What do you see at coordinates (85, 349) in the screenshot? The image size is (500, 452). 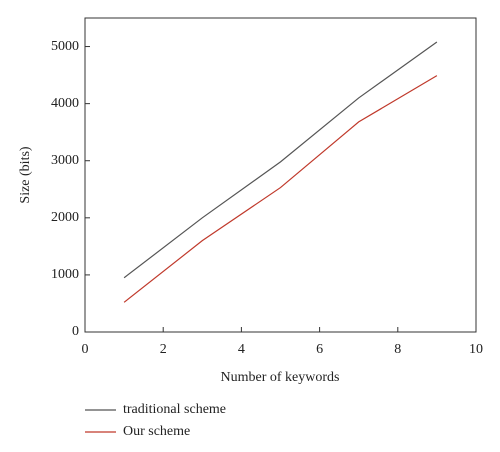 I see `x-tick-label: 0` at bounding box center [85, 349].